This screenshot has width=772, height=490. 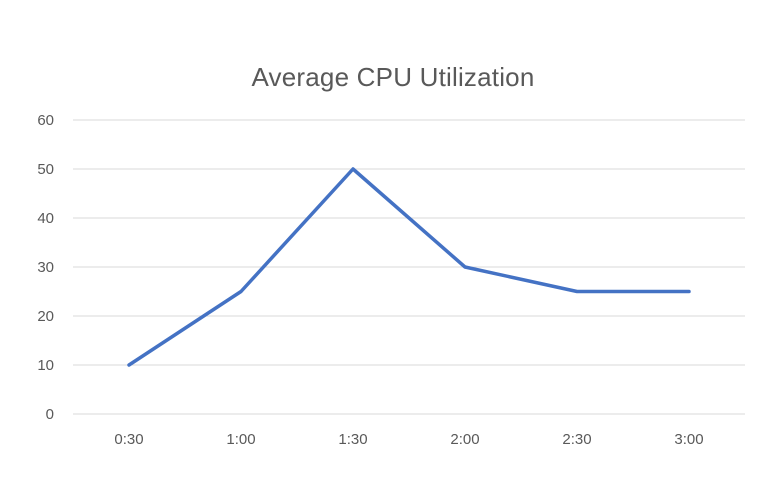 I want to click on y-axis-tick-labels: 0 10 20 30 40 50 60, so click(x=45, y=267).